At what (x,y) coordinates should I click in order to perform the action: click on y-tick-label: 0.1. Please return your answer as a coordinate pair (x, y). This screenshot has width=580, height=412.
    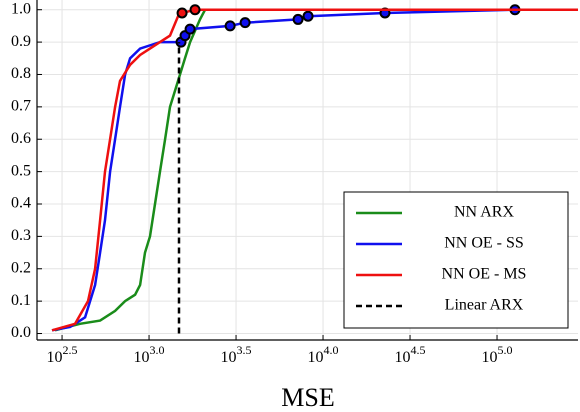
    Looking at the image, I should click on (21, 300).